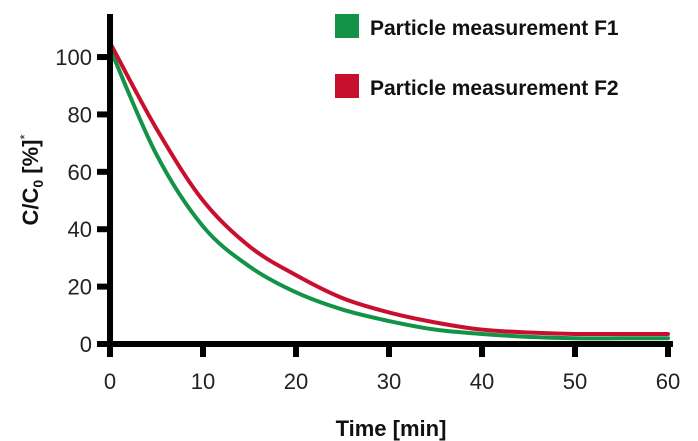  What do you see at coordinates (668, 381) in the screenshot?
I see `x-tick-label-60: 60` at bounding box center [668, 381].